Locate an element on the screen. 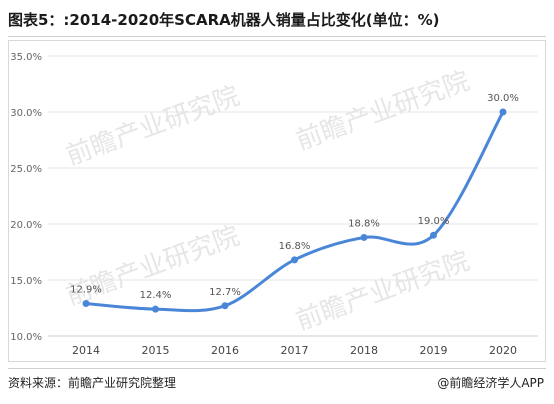 The width and height of the screenshot is (554, 404). y-tick-label: 35.0% is located at coordinates (26, 57).